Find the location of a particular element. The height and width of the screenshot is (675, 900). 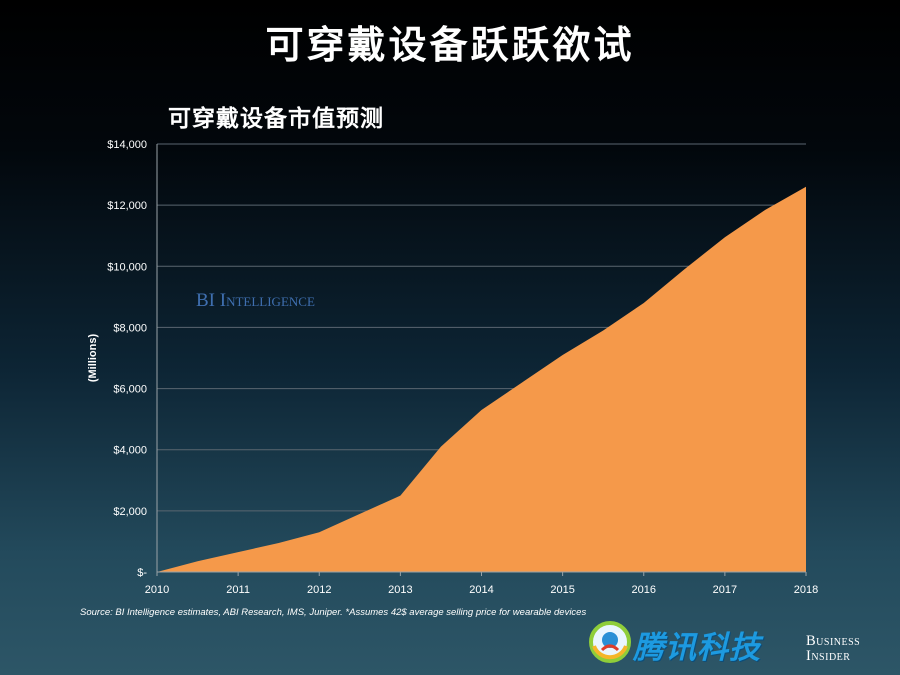

x-tick-label: 2013 is located at coordinates (400, 590).